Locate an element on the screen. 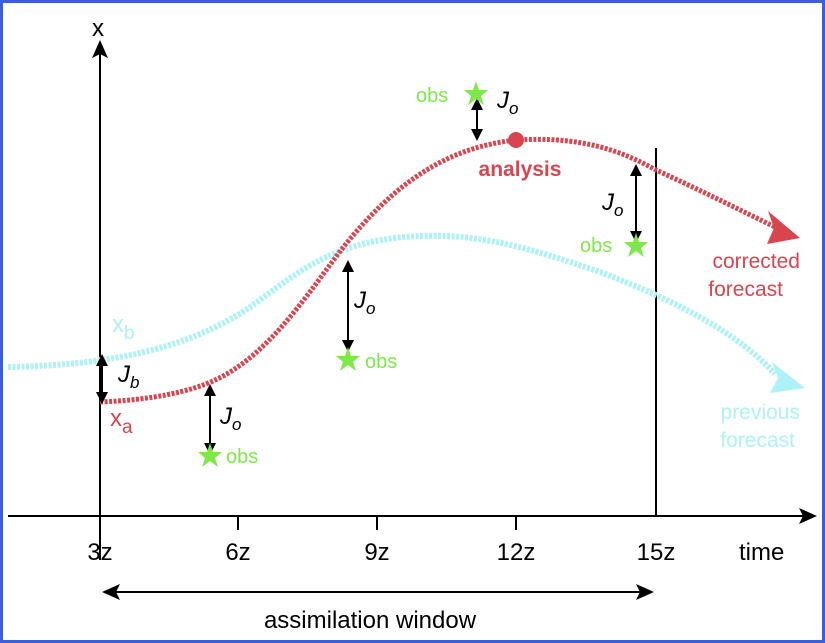 This screenshot has width=825, height=643. tick-label-3z: 3z is located at coordinates (99, 552).